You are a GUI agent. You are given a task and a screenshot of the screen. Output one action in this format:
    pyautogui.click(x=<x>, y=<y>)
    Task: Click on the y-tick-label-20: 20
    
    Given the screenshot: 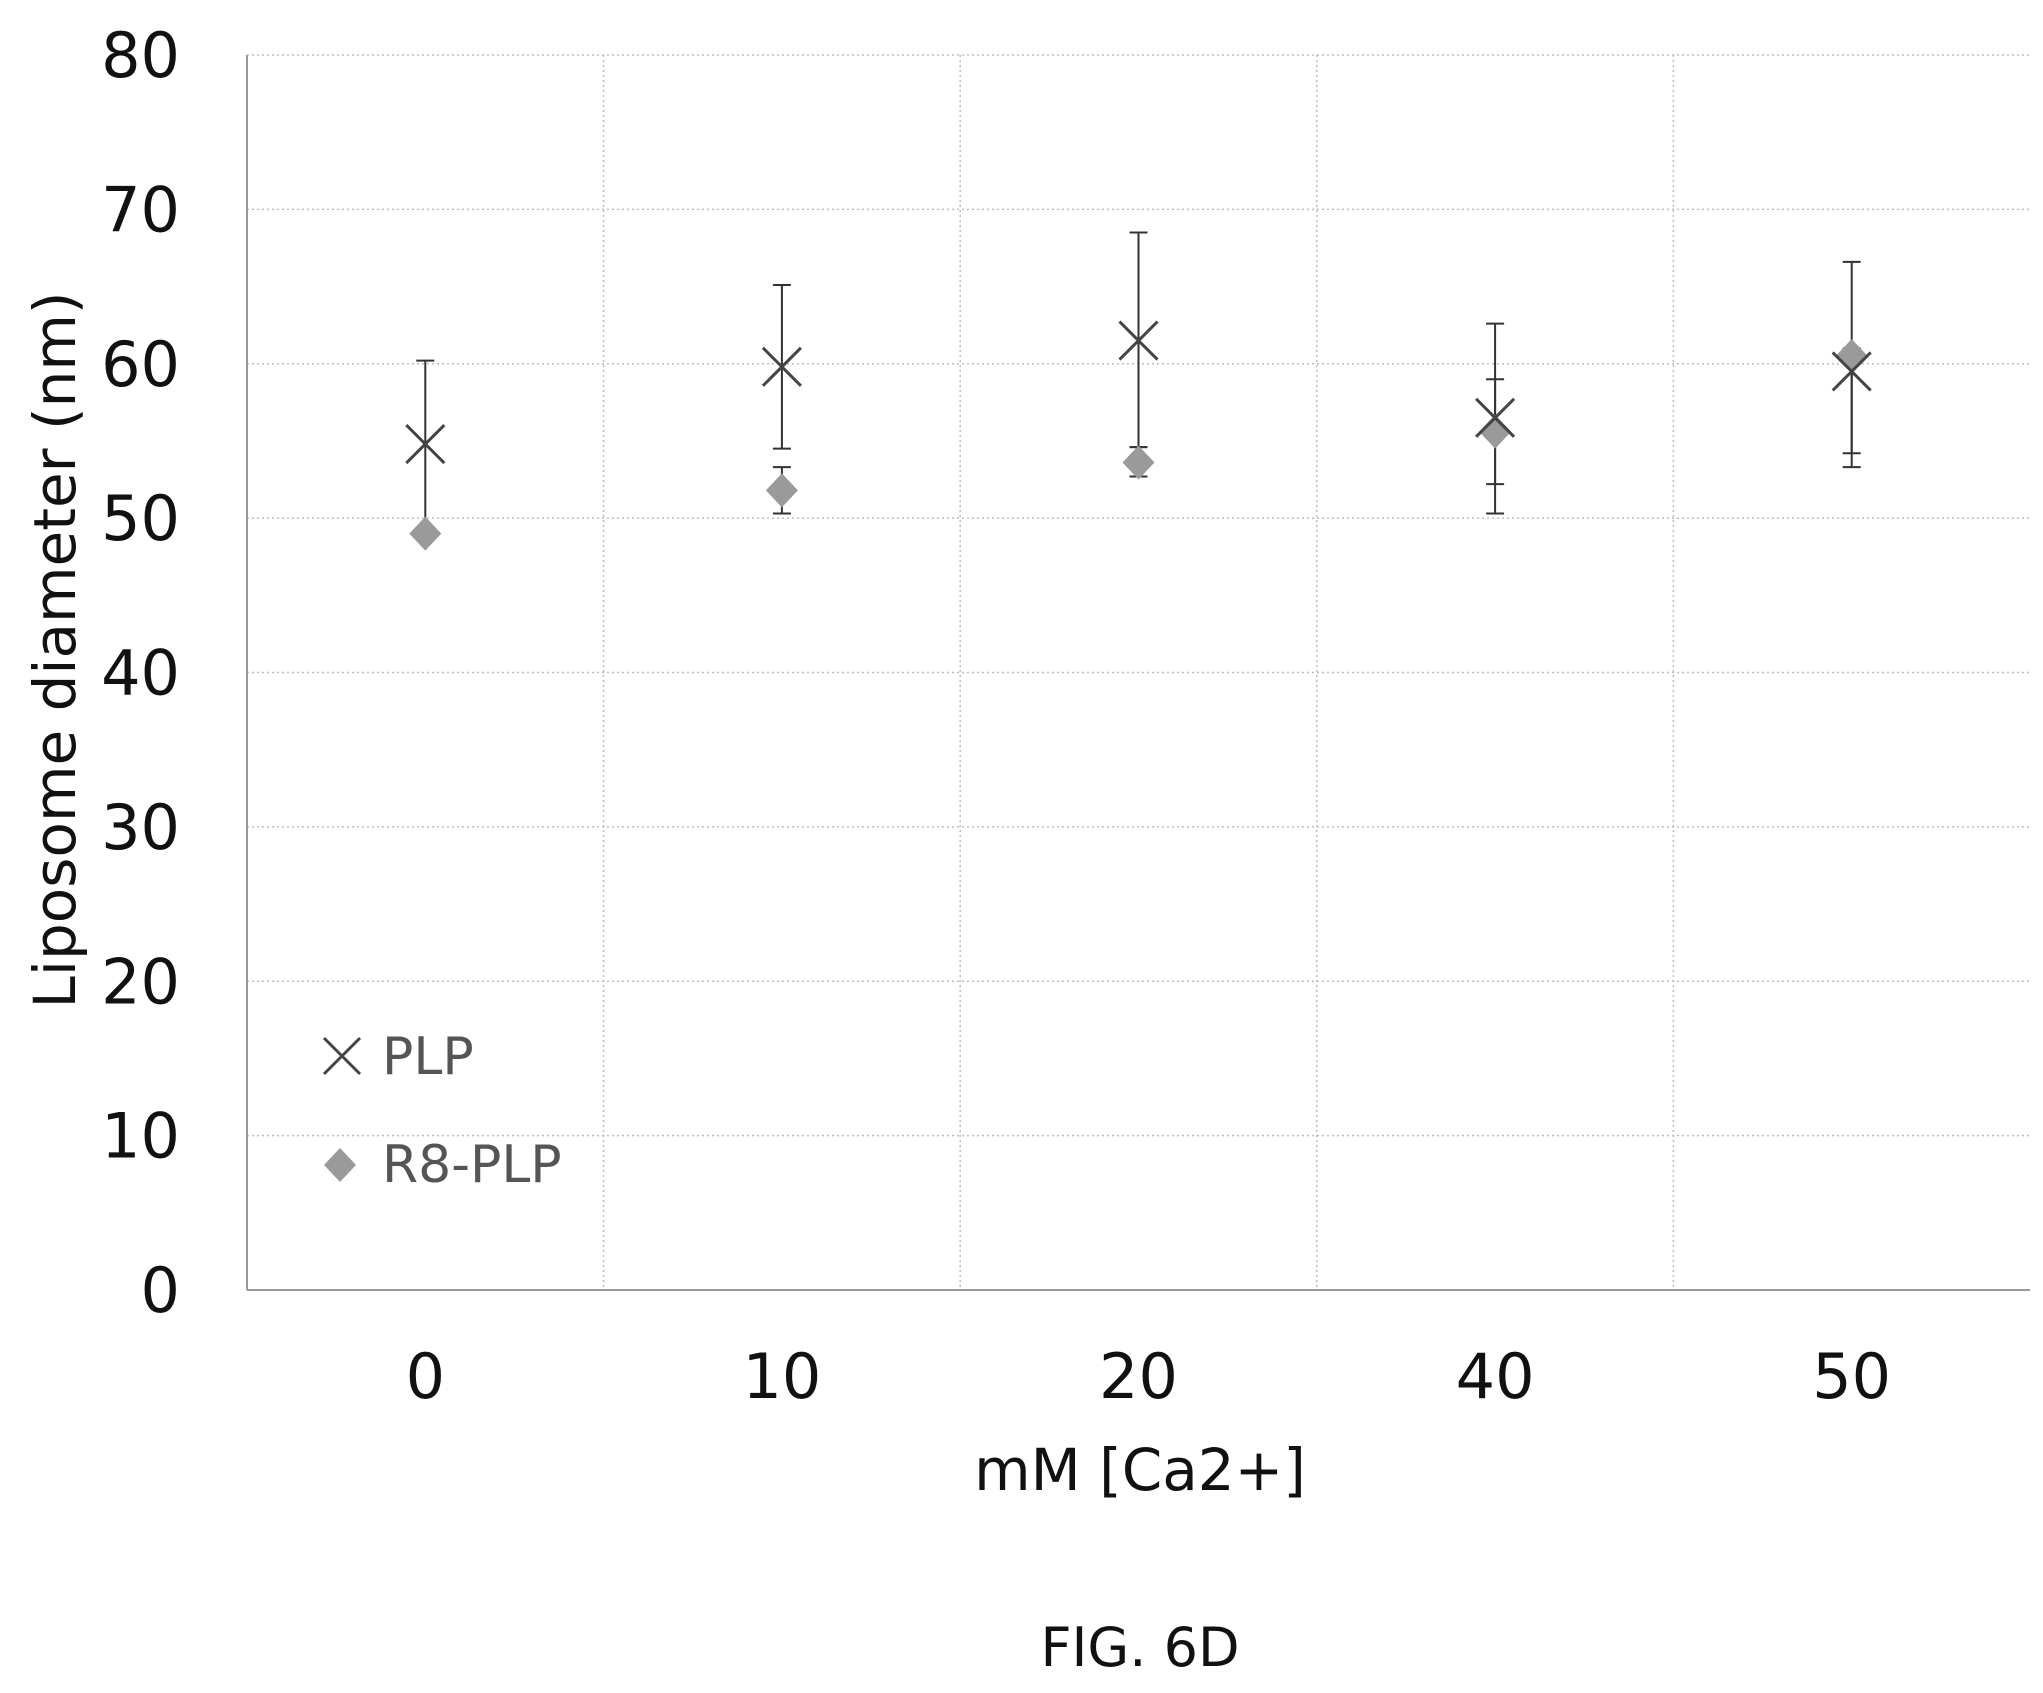 What is the action you would take?
    pyautogui.click(x=140, y=981)
    